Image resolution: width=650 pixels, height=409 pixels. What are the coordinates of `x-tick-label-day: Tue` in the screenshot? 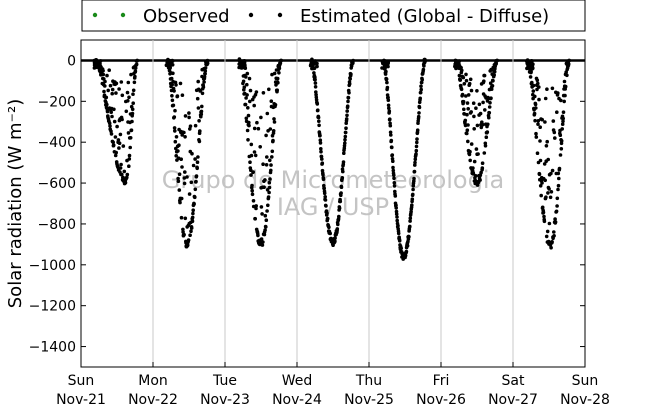 It's located at (224, 381).